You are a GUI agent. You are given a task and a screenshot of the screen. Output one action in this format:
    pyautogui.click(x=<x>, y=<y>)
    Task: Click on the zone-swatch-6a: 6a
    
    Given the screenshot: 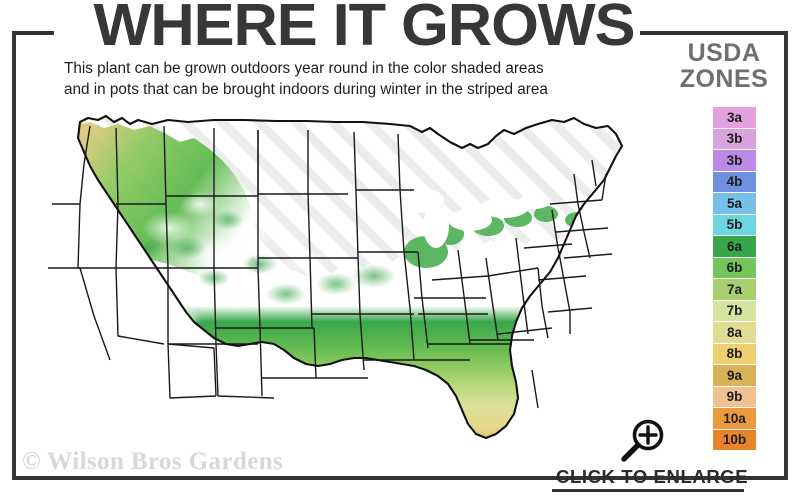 What is the action you would take?
    pyautogui.click(x=734, y=247)
    